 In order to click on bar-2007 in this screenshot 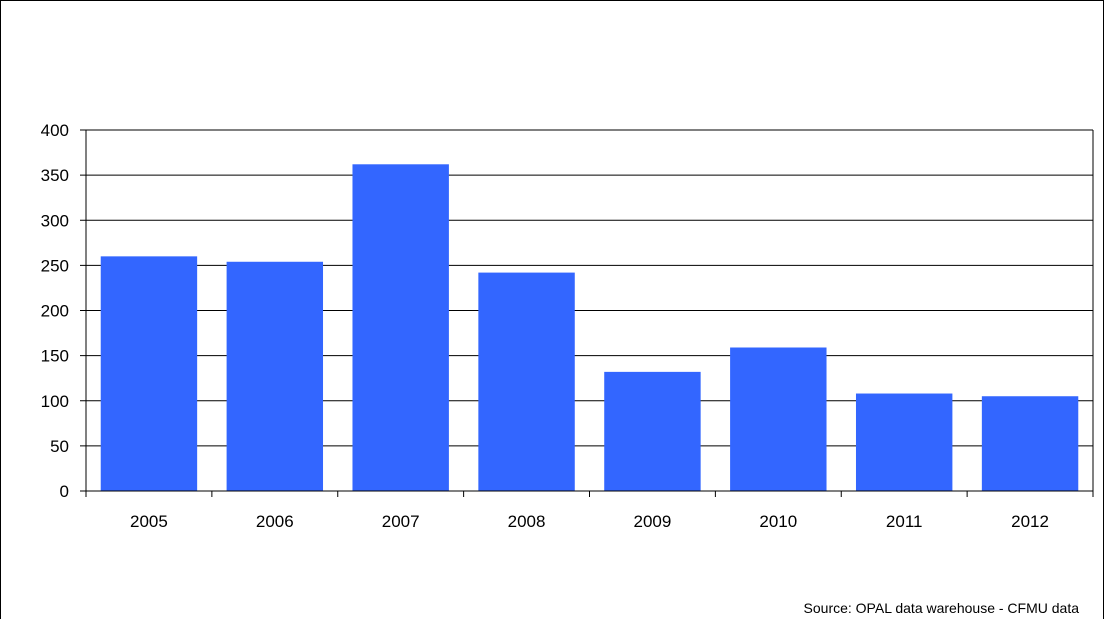, I will do `click(400, 328)`.